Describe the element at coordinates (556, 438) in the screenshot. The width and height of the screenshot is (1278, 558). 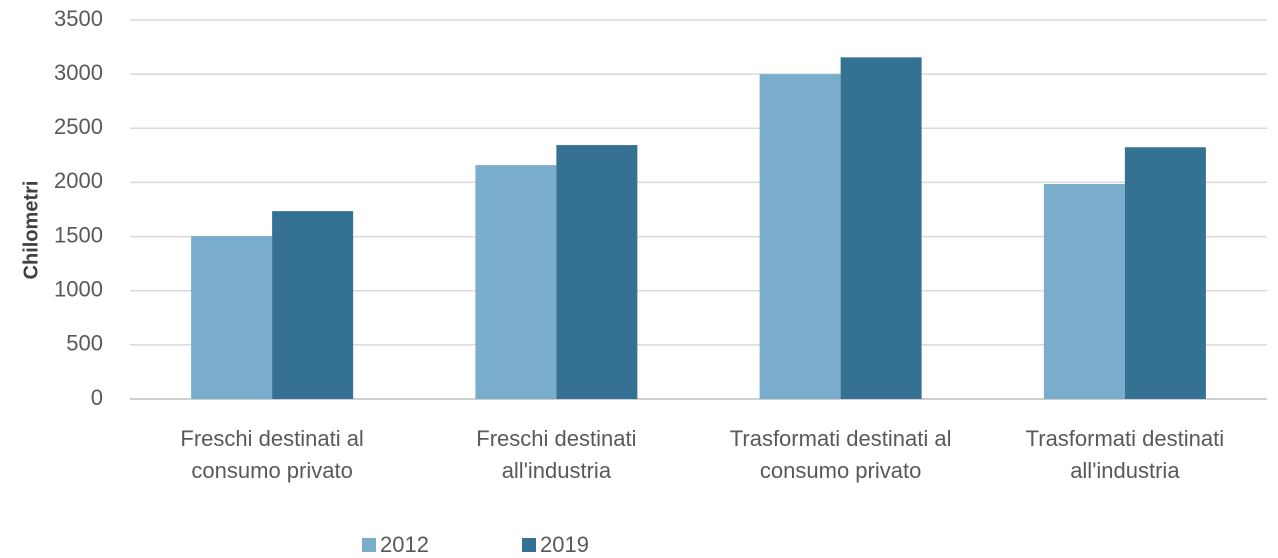
I see `x-tick-line: Freschi destinati` at that location.